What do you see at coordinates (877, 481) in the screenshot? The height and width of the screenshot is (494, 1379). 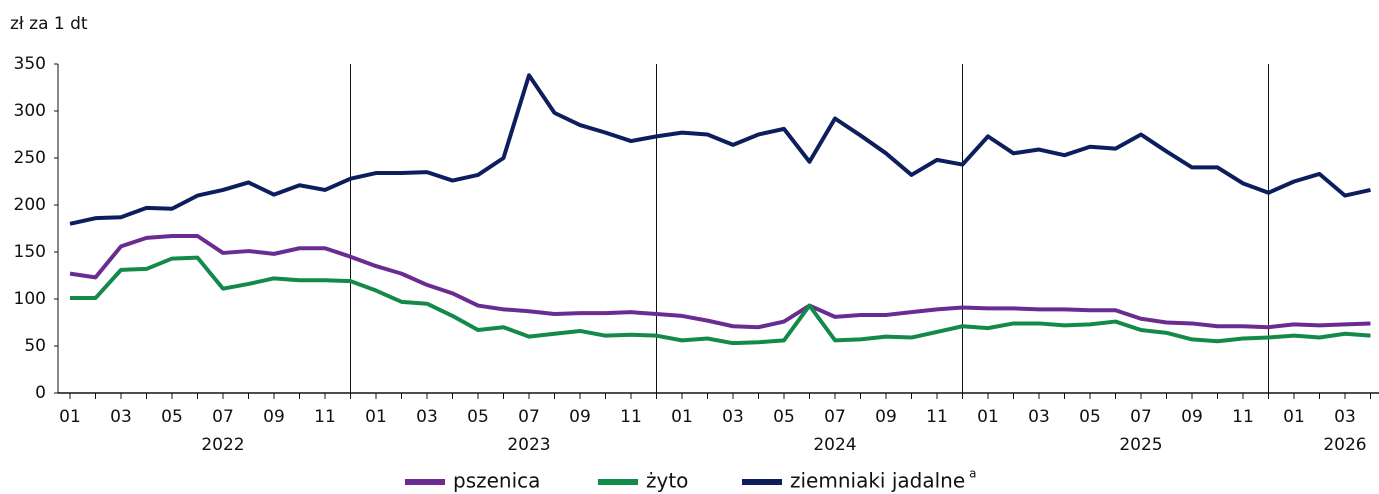 I see `legend-label: ziemniaki jadalne` at bounding box center [877, 481].